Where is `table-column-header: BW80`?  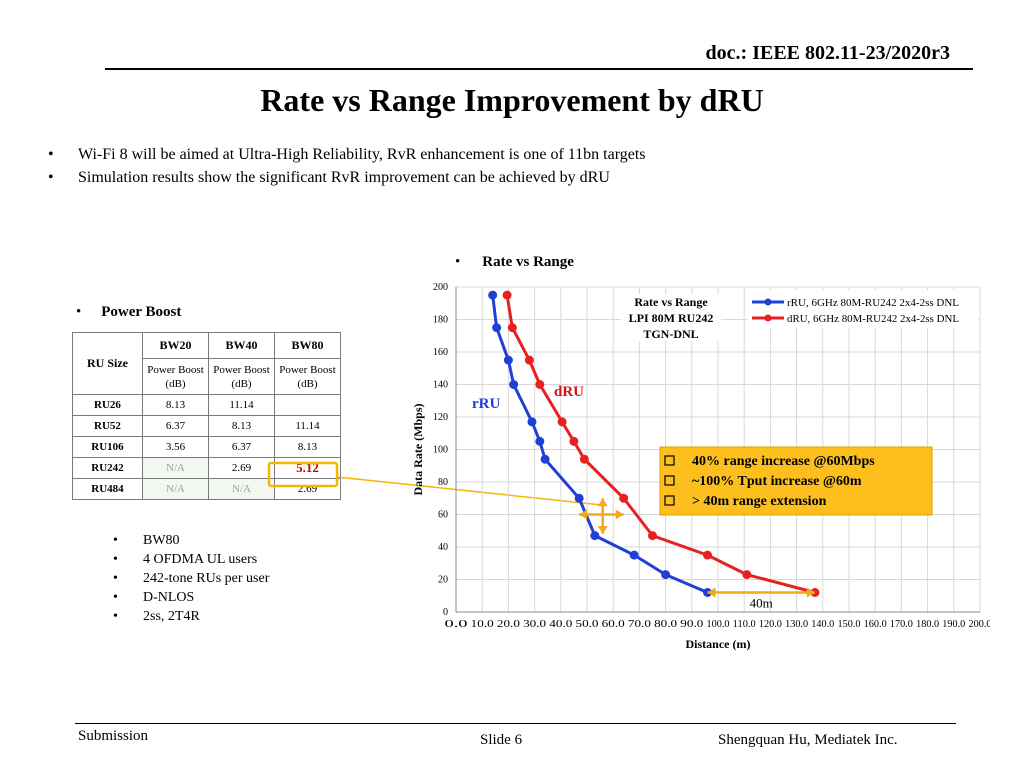 table-column-header: BW80 is located at coordinates (307, 345).